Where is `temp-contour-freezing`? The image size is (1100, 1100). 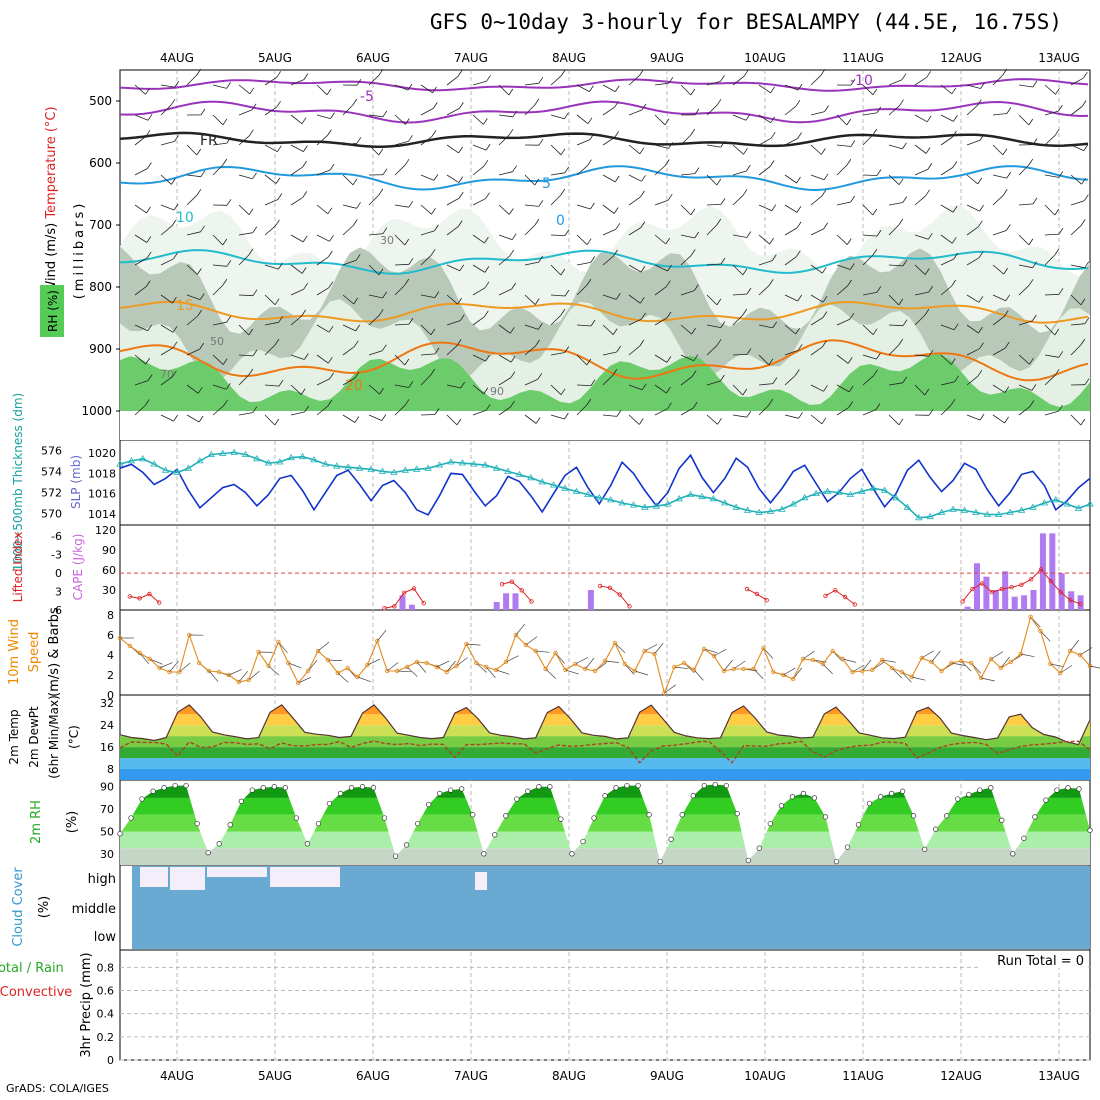
temp-contour-freezing is located at coordinates (604, 140).